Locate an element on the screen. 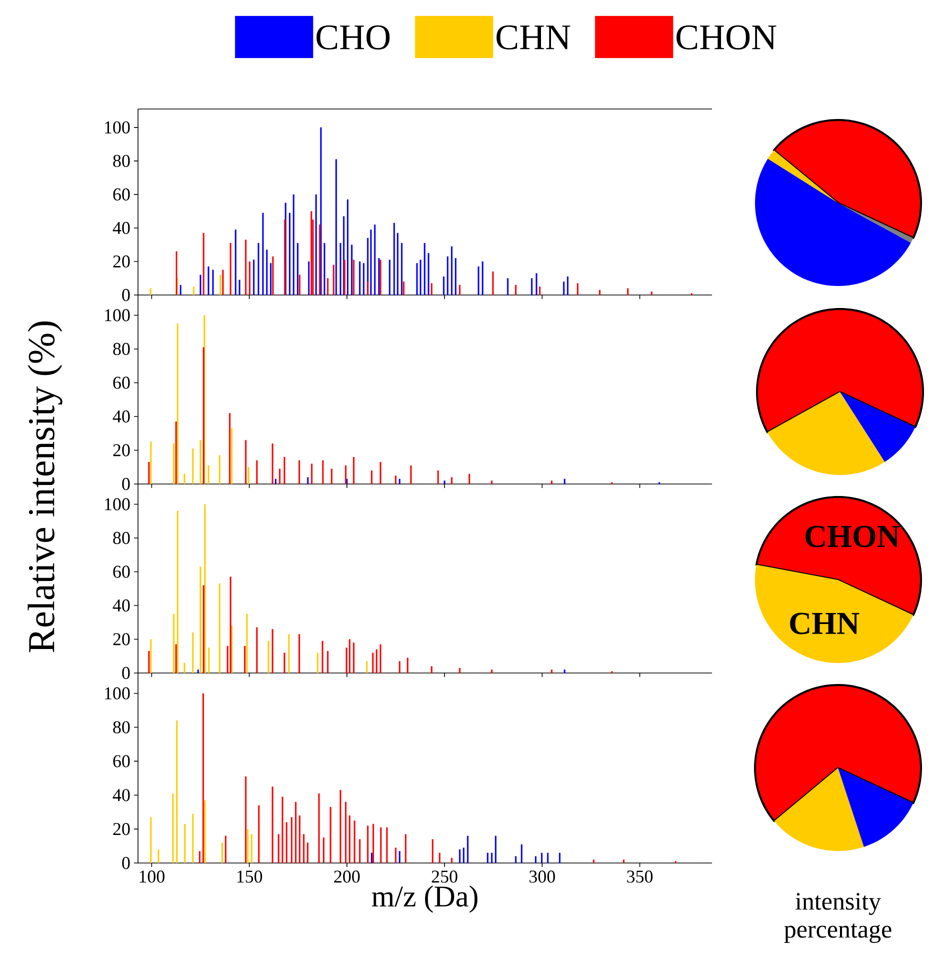  legend-label: CHN is located at coordinates (533, 37).